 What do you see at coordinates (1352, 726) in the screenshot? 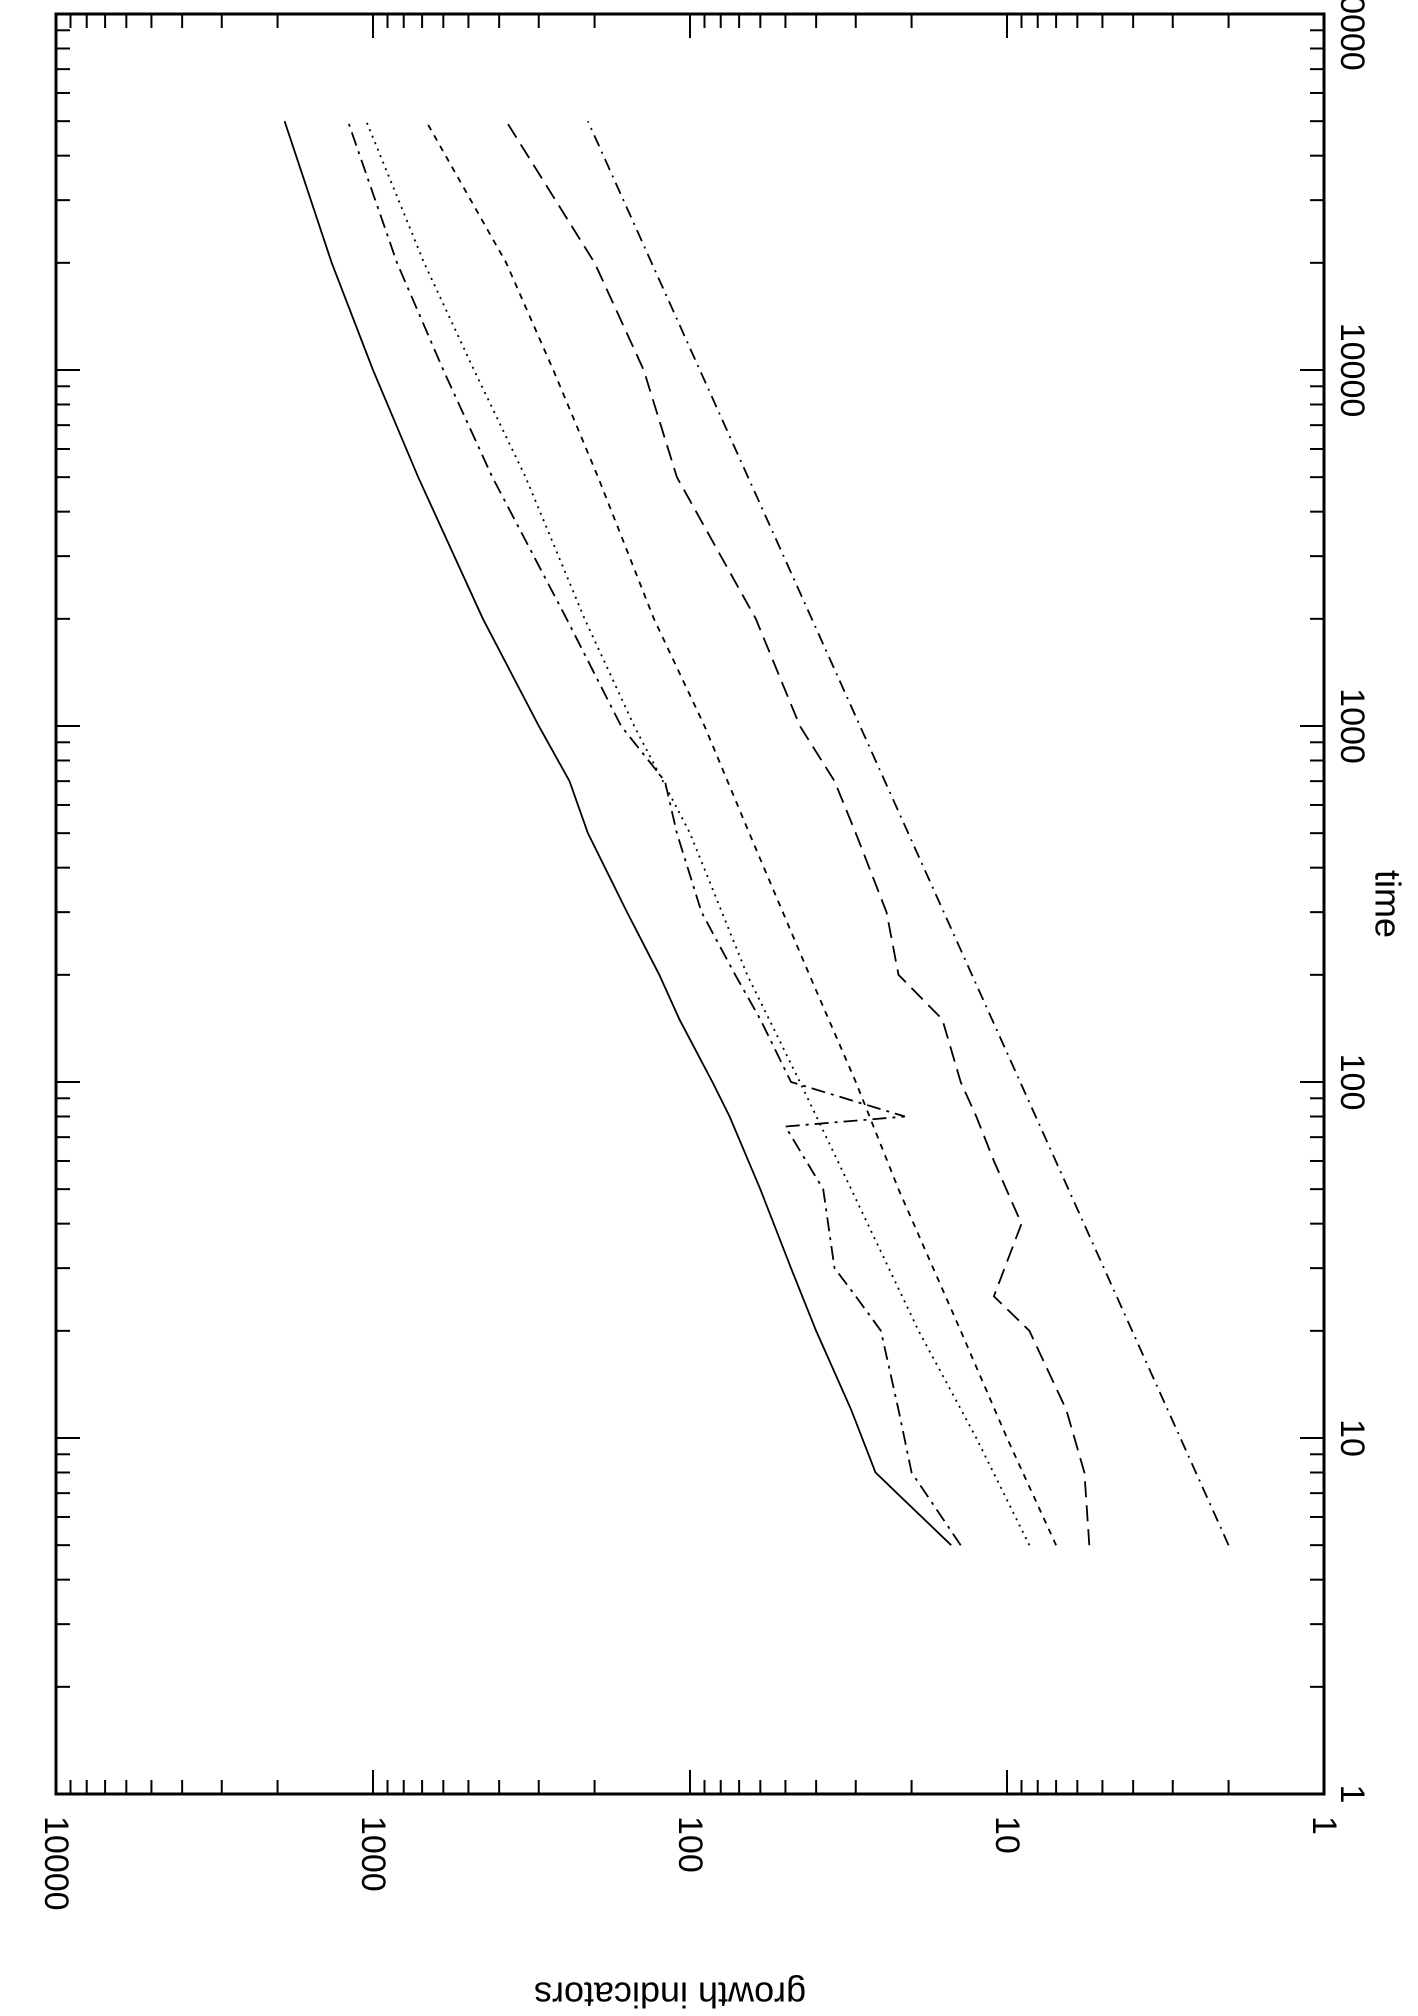
I see `x-tick-label: 1000` at bounding box center [1352, 726].